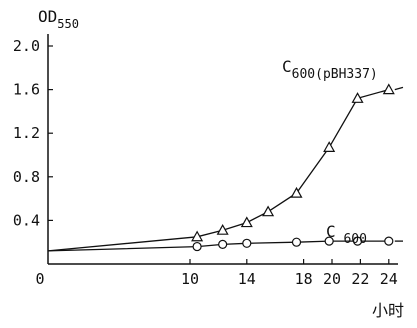 This screenshot has height=328, width=417. Describe the element at coordinates (360, 279) in the screenshot. I see `x-tick-label: 22` at that location.